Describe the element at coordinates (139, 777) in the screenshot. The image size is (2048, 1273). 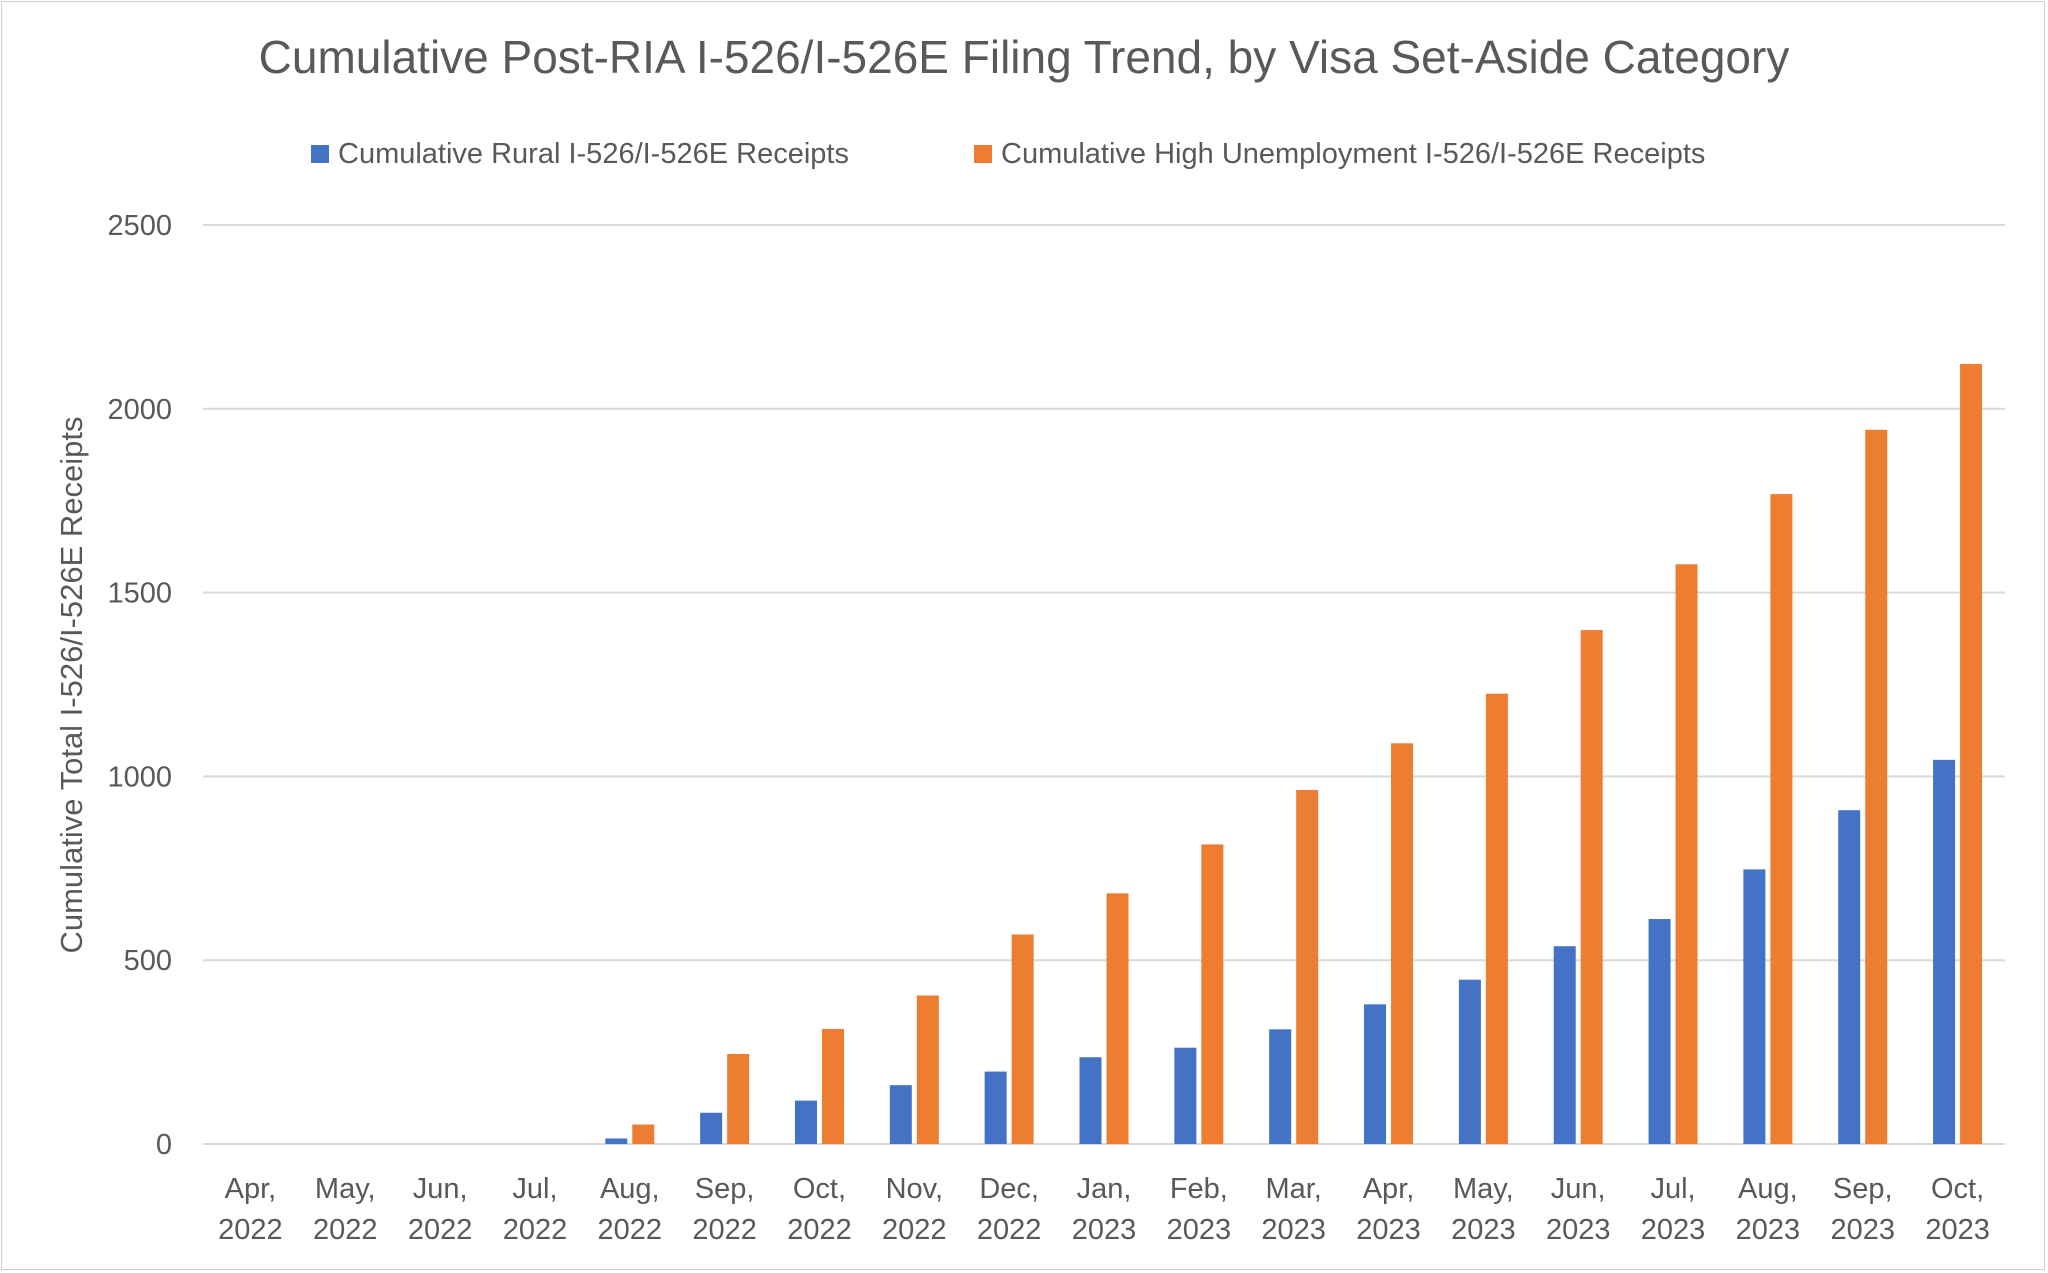
I see `y-tick-label: 1000` at that location.